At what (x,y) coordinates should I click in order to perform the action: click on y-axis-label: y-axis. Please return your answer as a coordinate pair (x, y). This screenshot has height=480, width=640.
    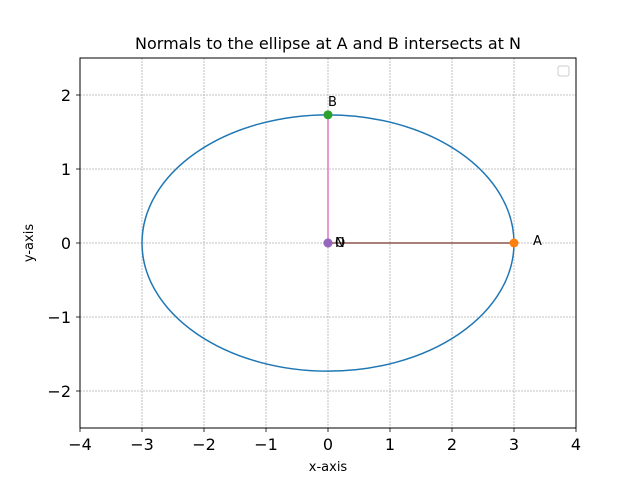
    Looking at the image, I should click on (29, 243).